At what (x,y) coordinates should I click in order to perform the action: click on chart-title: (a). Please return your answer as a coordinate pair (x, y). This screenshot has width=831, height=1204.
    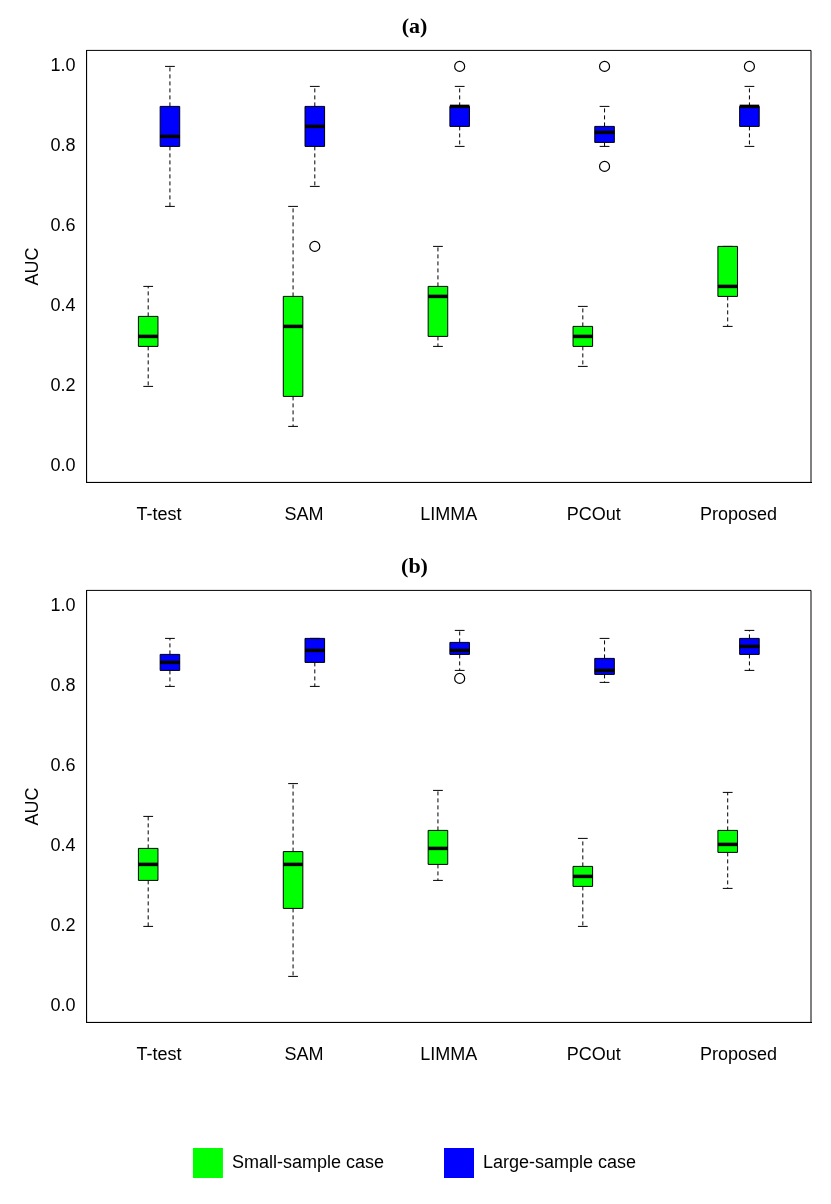
    Looking at the image, I should click on (414, 25).